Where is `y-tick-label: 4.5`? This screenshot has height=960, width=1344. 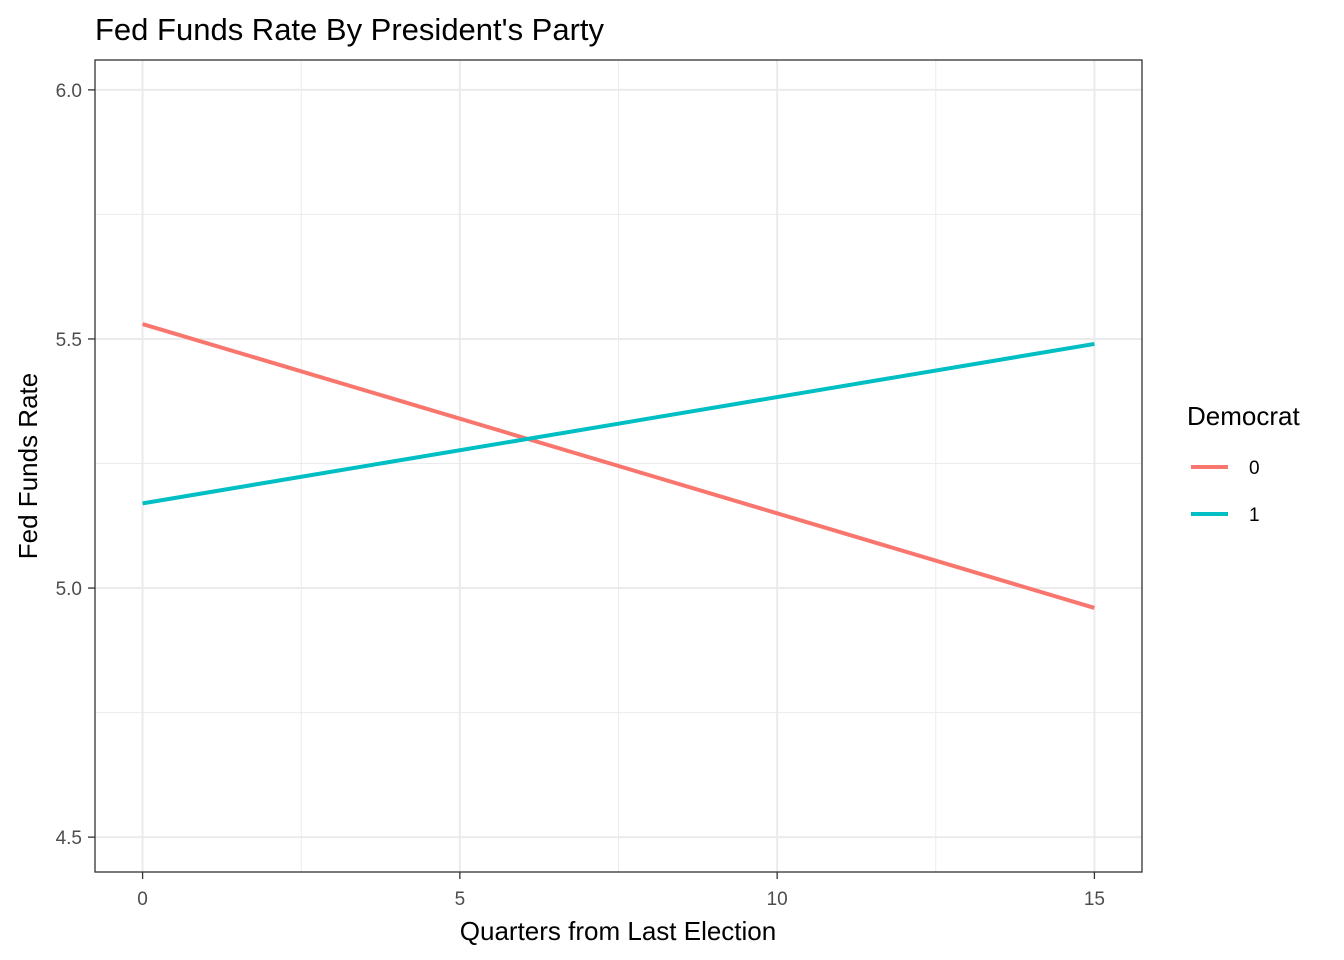
y-tick-label: 4.5 is located at coordinates (69, 838).